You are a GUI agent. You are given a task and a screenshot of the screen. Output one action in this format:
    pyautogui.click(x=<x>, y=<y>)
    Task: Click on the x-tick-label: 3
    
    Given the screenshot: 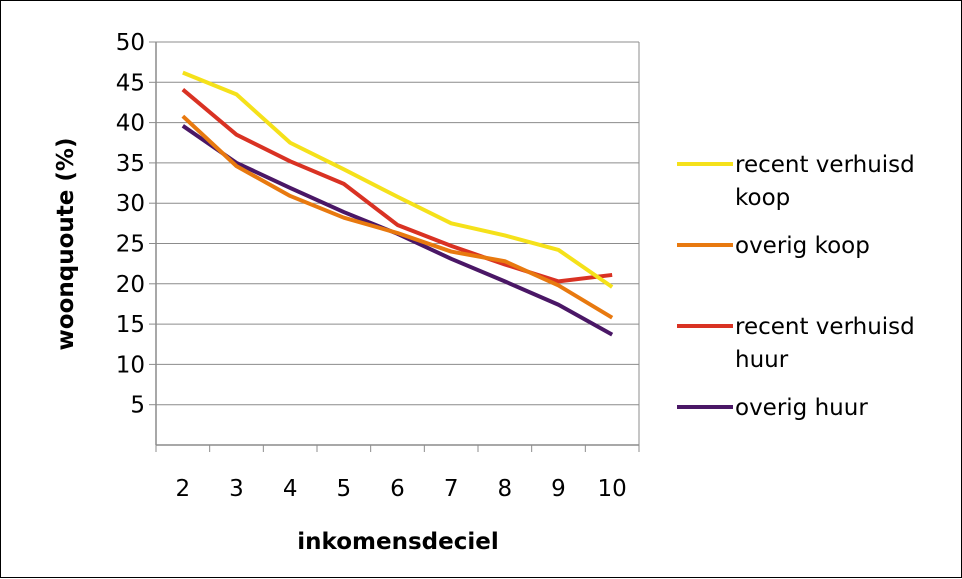 What is the action you would take?
    pyautogui.click(x=236, y=489)
    